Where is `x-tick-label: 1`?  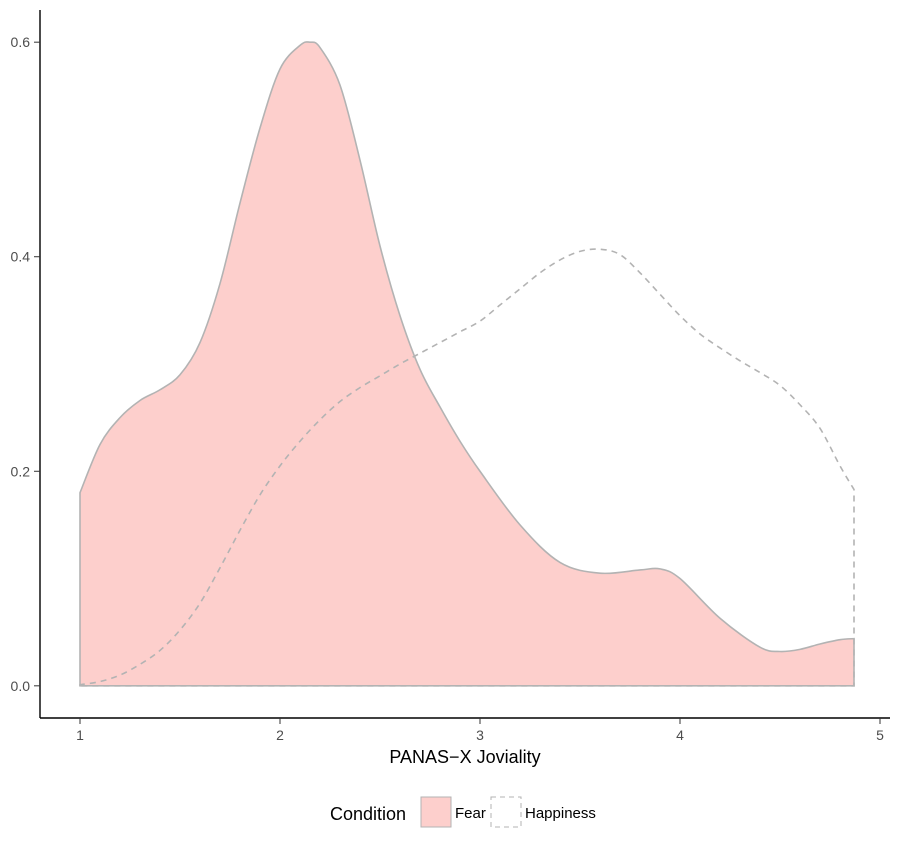 x-tick-label: 1 is located at coordinates (80, 735).